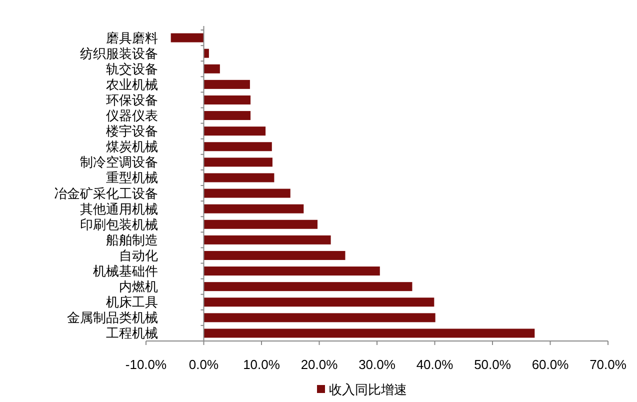 The height and width of the screenshot is (402, 637). I want to click on x-tick-label: 50.0%, so click(493, 364).